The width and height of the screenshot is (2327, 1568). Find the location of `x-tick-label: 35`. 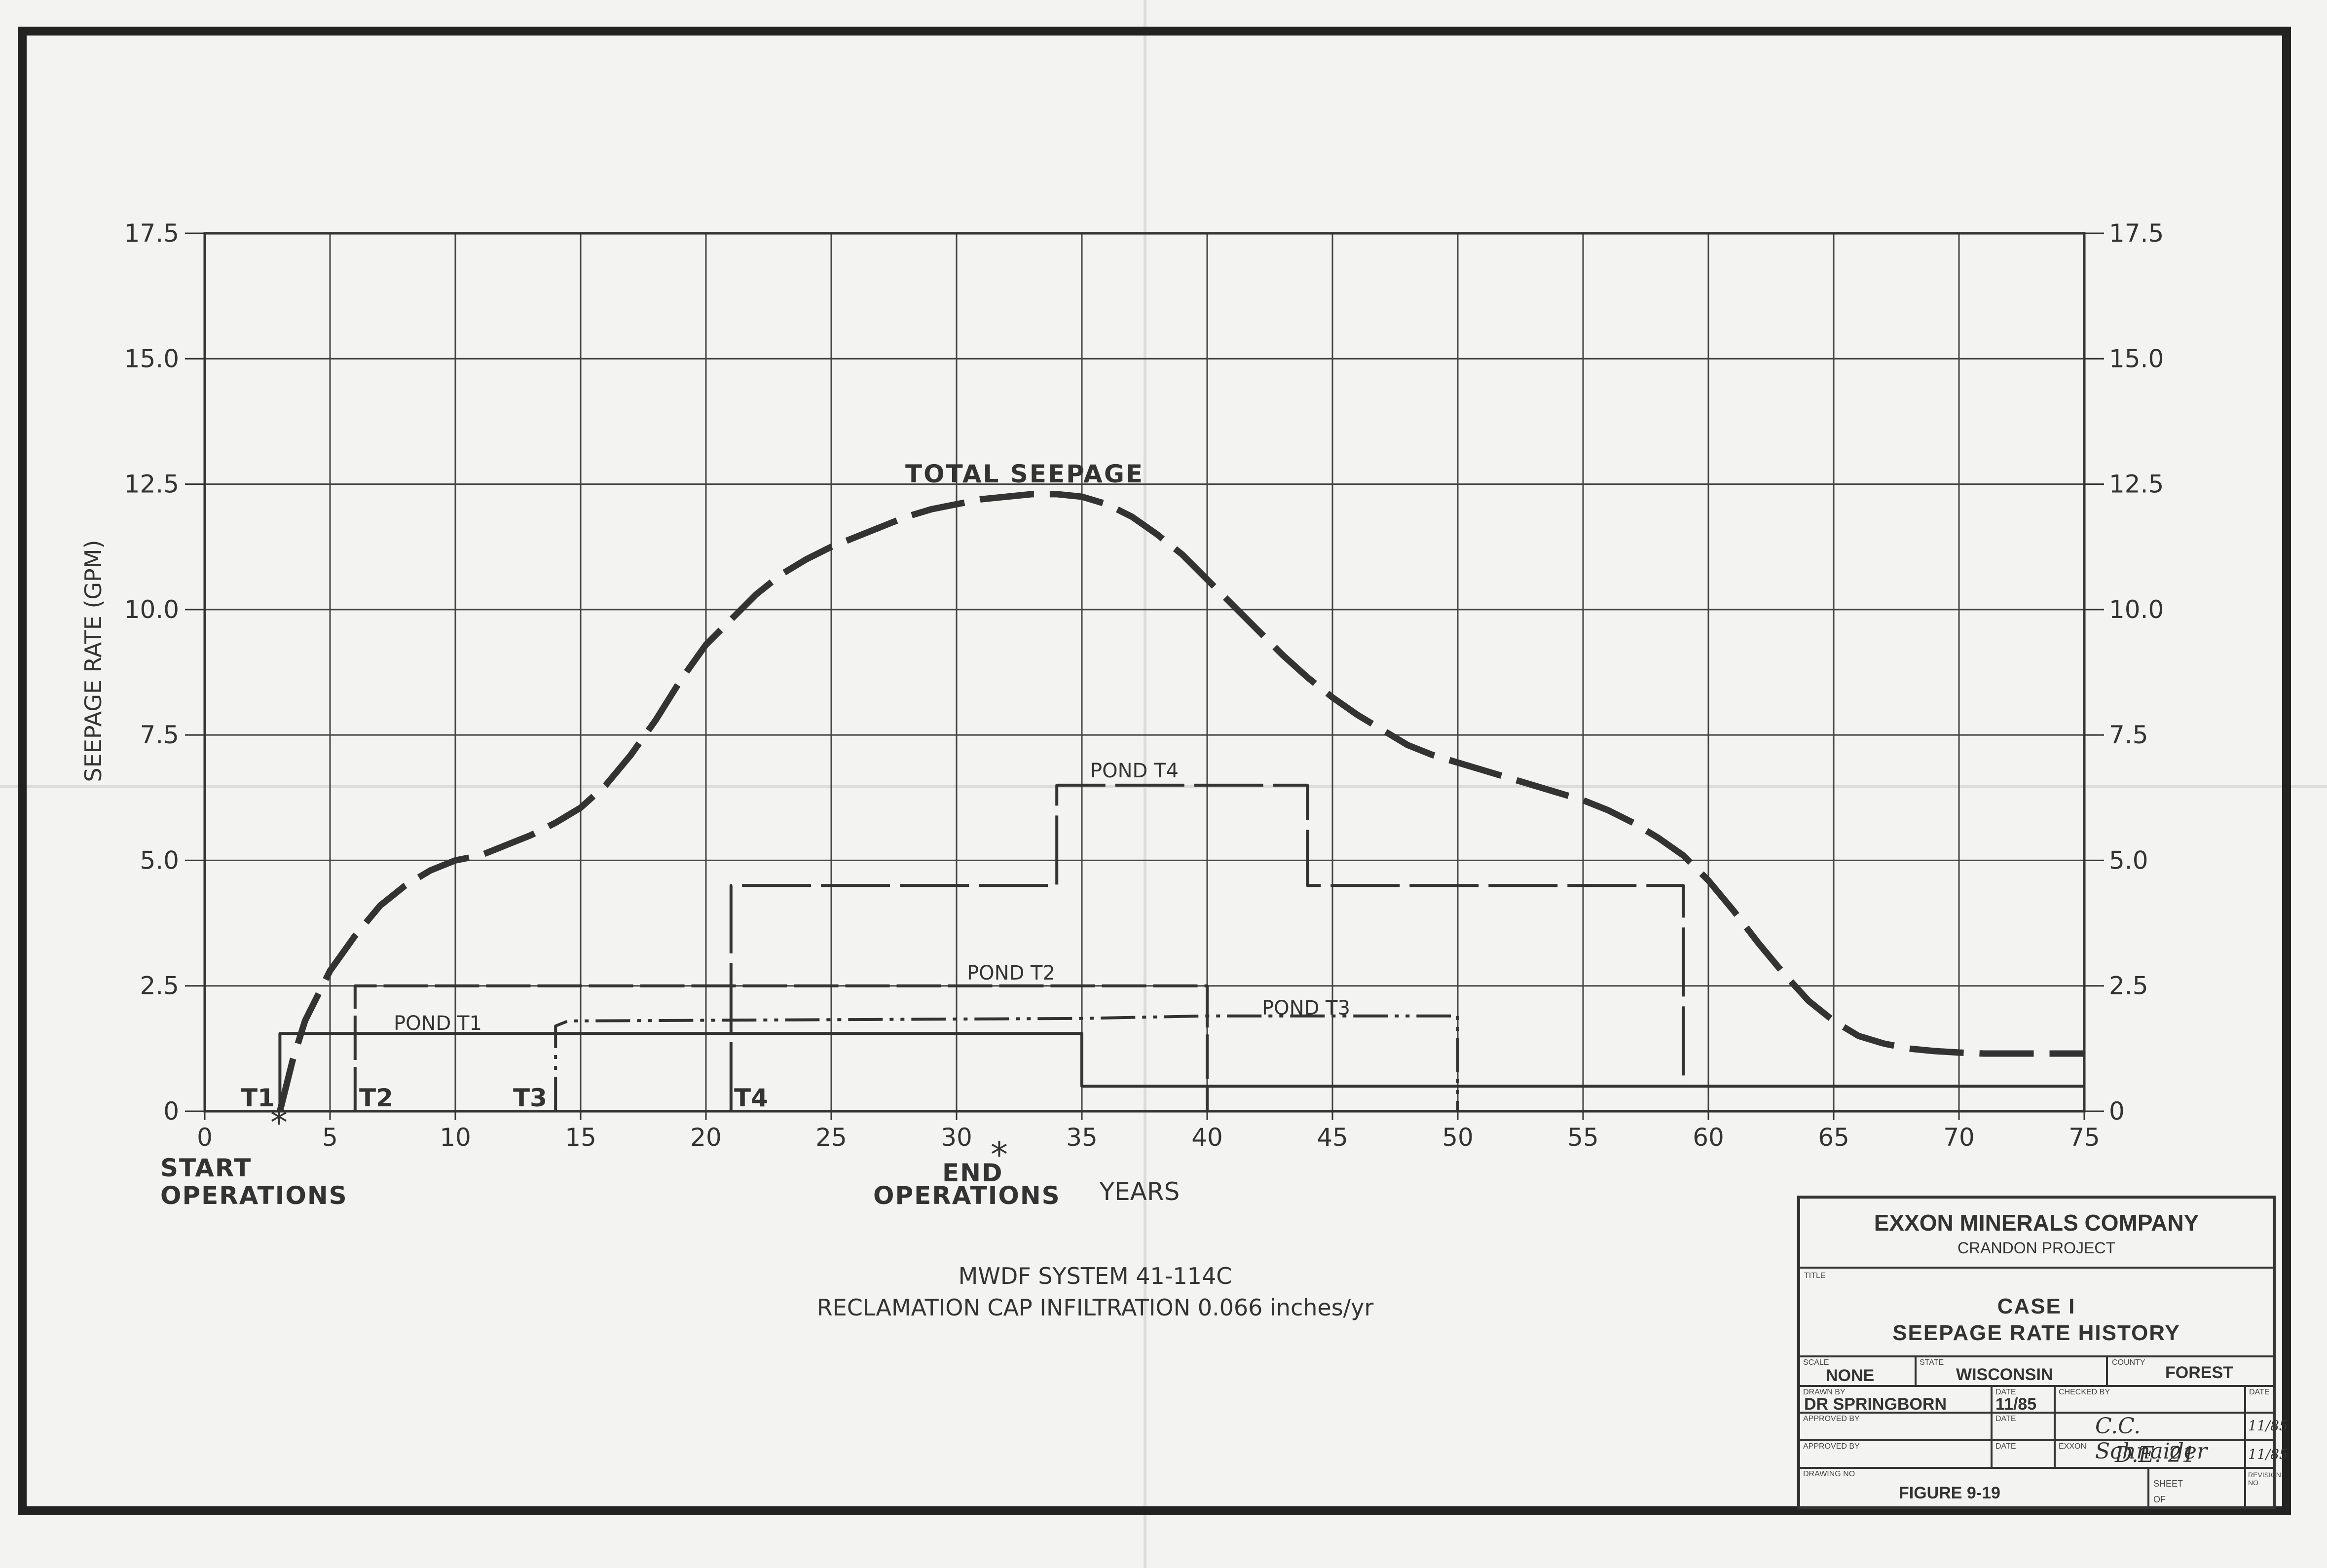

x-tick-label: 35 is located at coordinates (1082, 1137).